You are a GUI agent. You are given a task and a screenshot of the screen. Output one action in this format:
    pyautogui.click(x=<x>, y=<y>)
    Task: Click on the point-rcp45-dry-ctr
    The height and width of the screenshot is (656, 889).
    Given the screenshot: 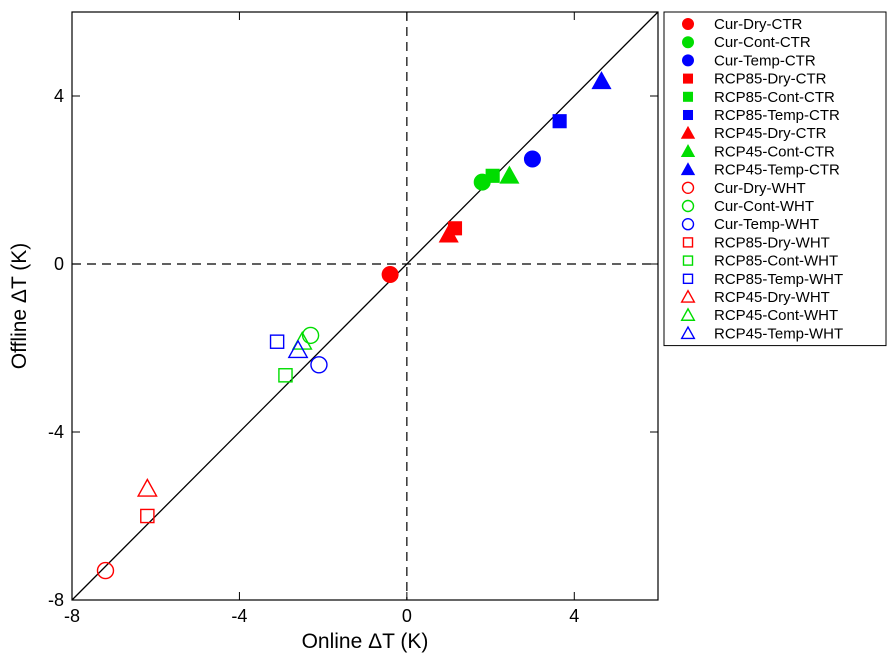 What is the action you would take?
    pyautogui.click(x=448, y=233)
    